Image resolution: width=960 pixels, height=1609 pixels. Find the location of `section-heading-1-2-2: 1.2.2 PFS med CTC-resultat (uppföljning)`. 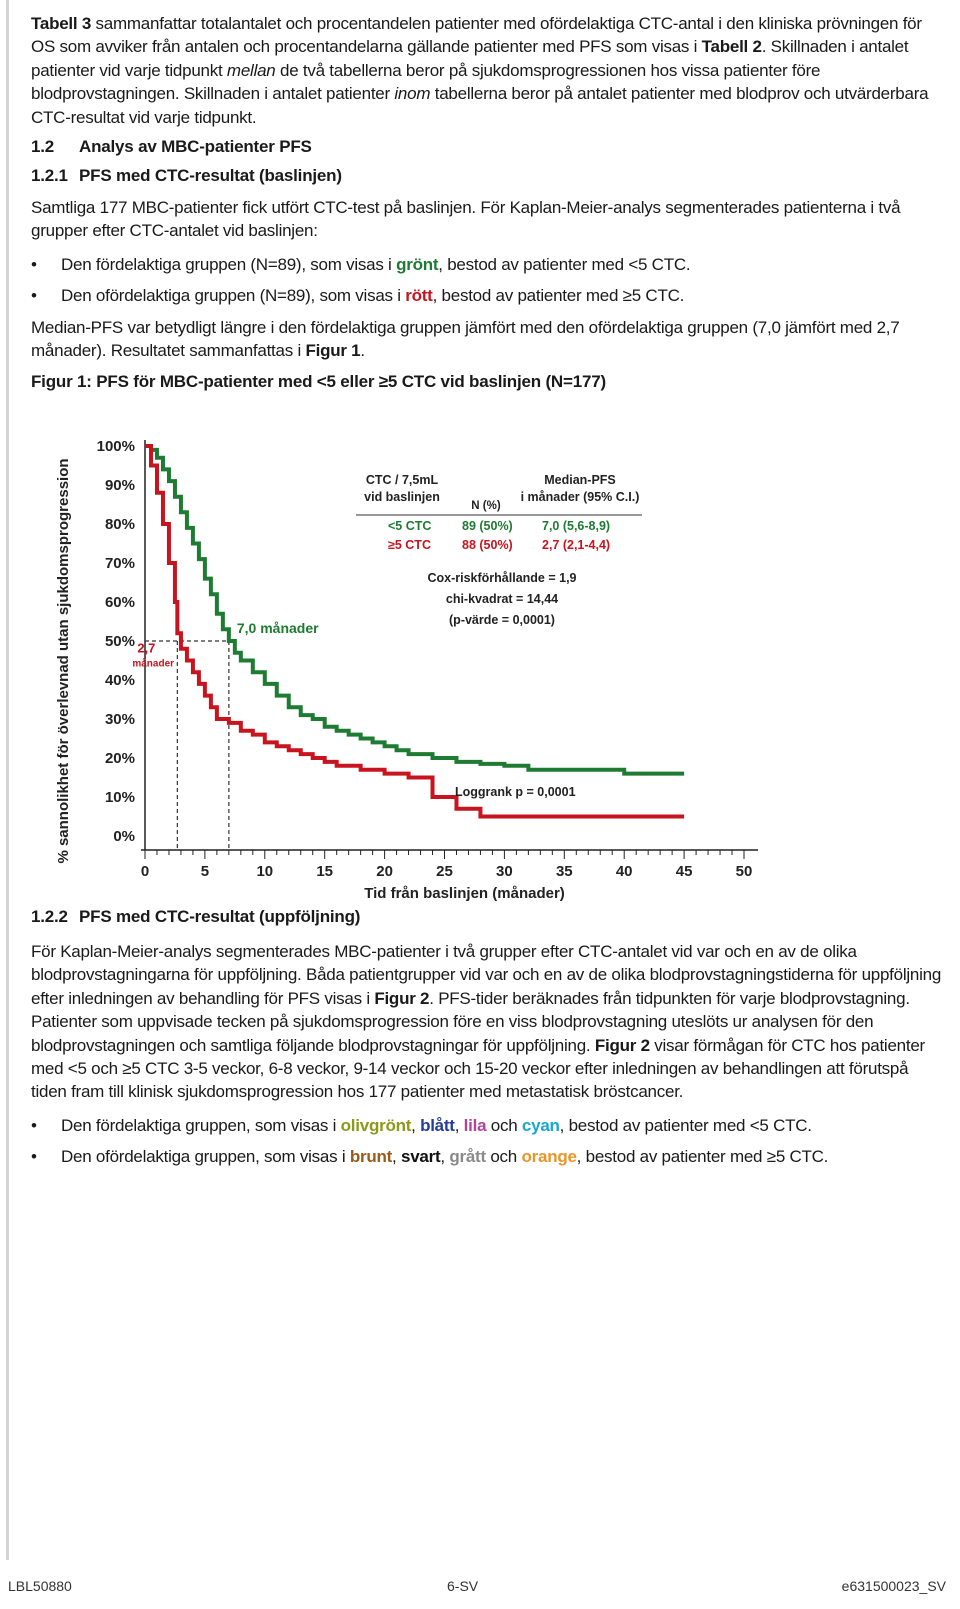

section-heading-1-2-2: 1.2.2 PFS med CTC-resultat (uppföljning) is located at coordinates (195, 917).